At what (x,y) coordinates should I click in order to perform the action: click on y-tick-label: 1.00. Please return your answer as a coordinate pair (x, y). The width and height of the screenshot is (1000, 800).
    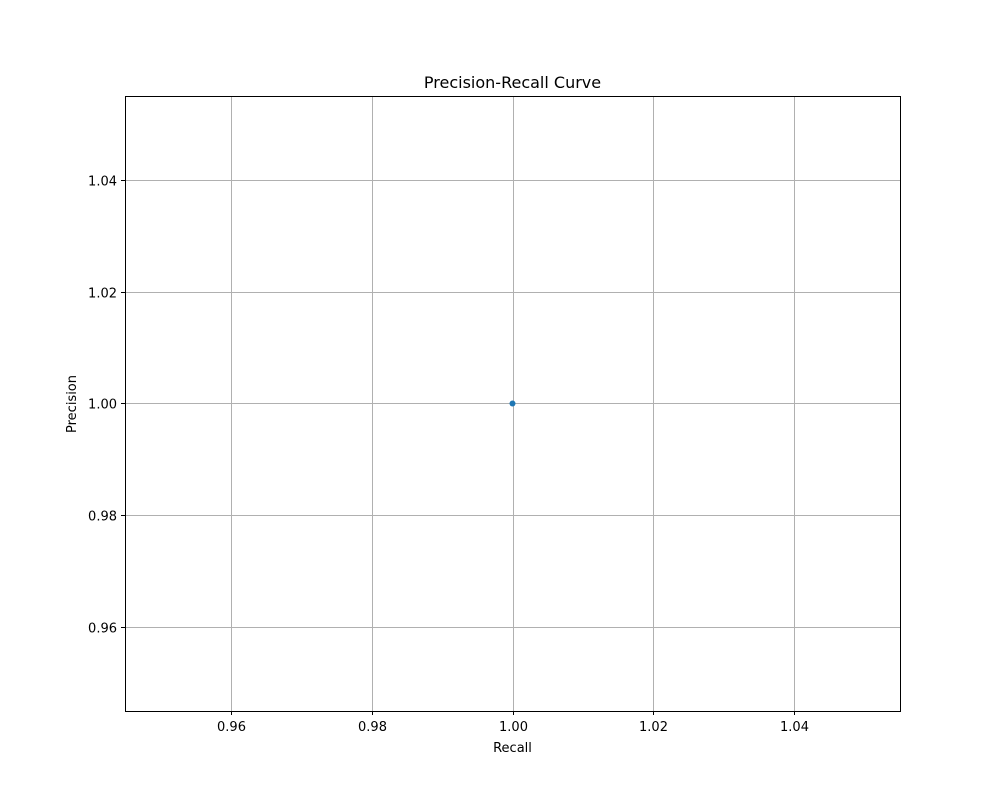
    Looking at the image, I should click on (102, 405).